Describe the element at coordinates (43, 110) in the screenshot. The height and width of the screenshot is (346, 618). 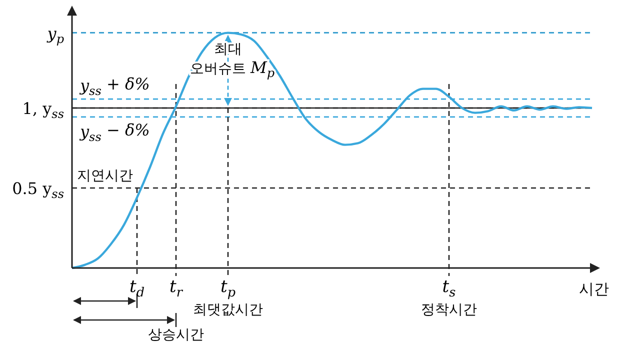
I see `y-tick-label: 1, y$_{ss}$` at that location.